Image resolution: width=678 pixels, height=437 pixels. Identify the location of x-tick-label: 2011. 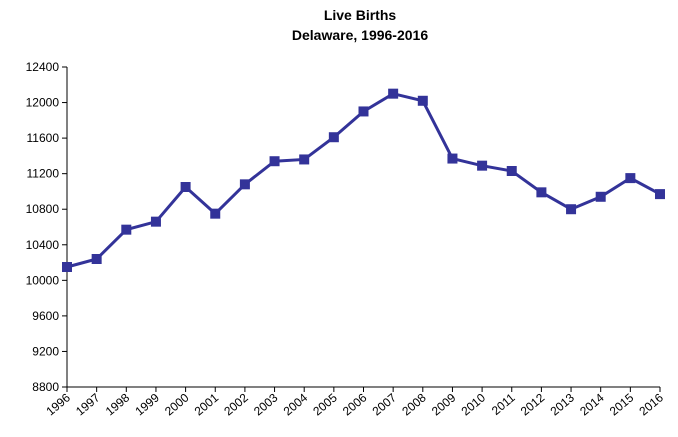
(503, 404).